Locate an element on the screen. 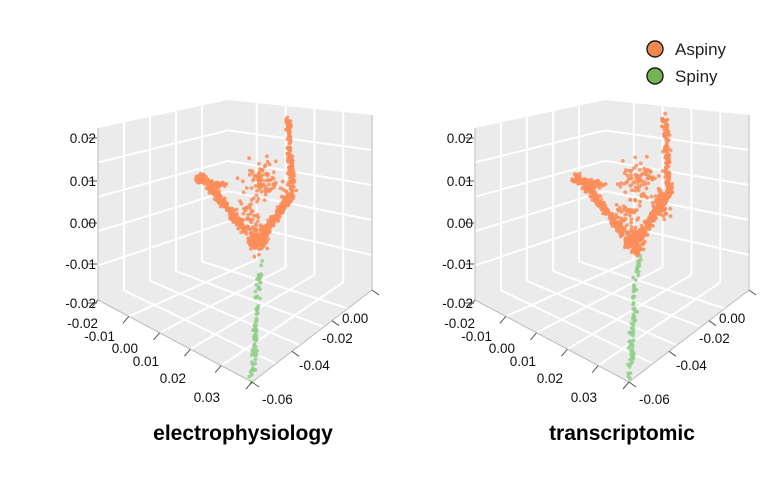 This screenshot has width=762, height=496. panel-title: transcriptomic is located at coordinates (622, 433).